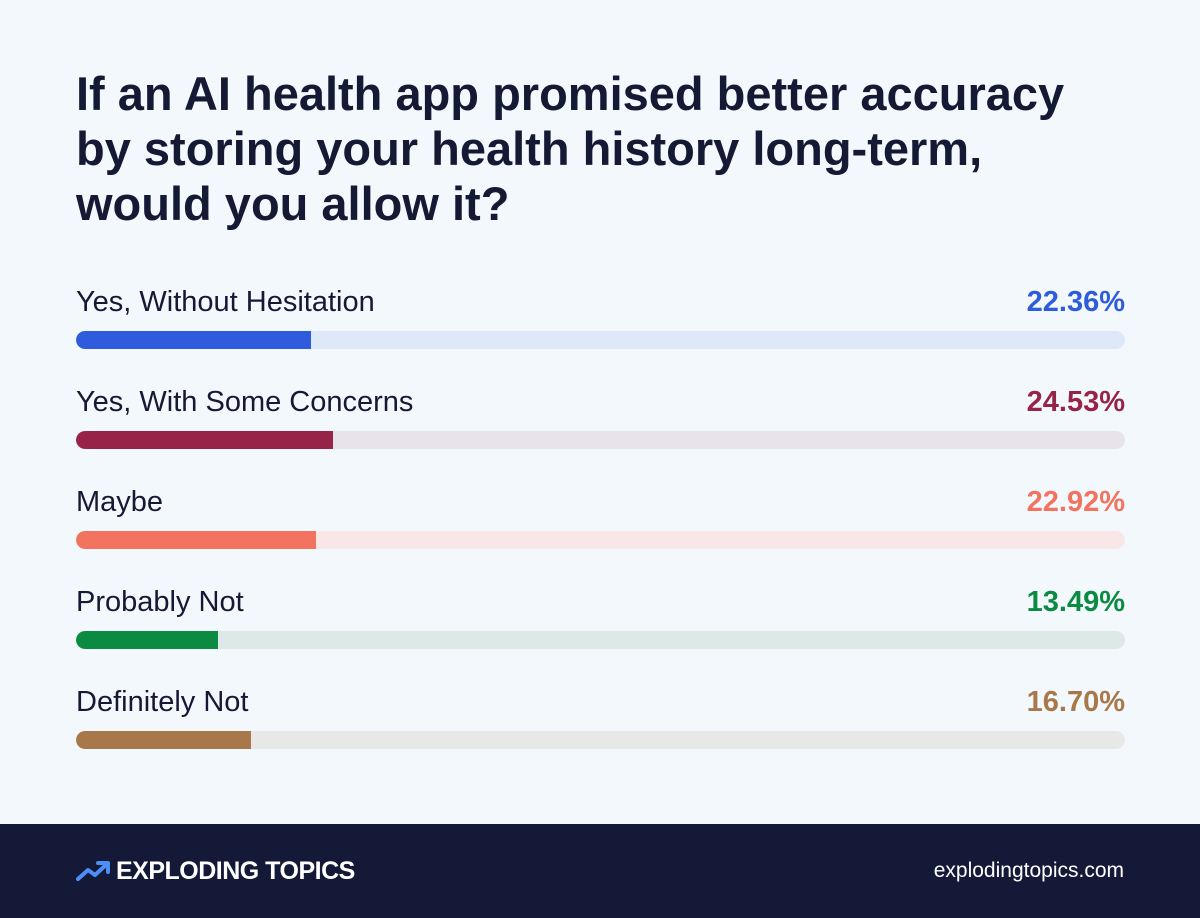 The height and width of the screenshot is (918, 1200). Describe the element at coordinates (93, 871) in the screenshot. I see `trend-arrow-icon` at that location.